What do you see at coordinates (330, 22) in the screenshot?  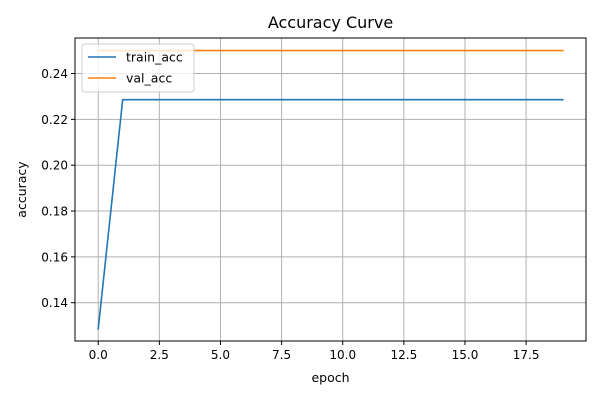 I see `chart-title: Accuracy Curve` at bounding box center [330, 22].